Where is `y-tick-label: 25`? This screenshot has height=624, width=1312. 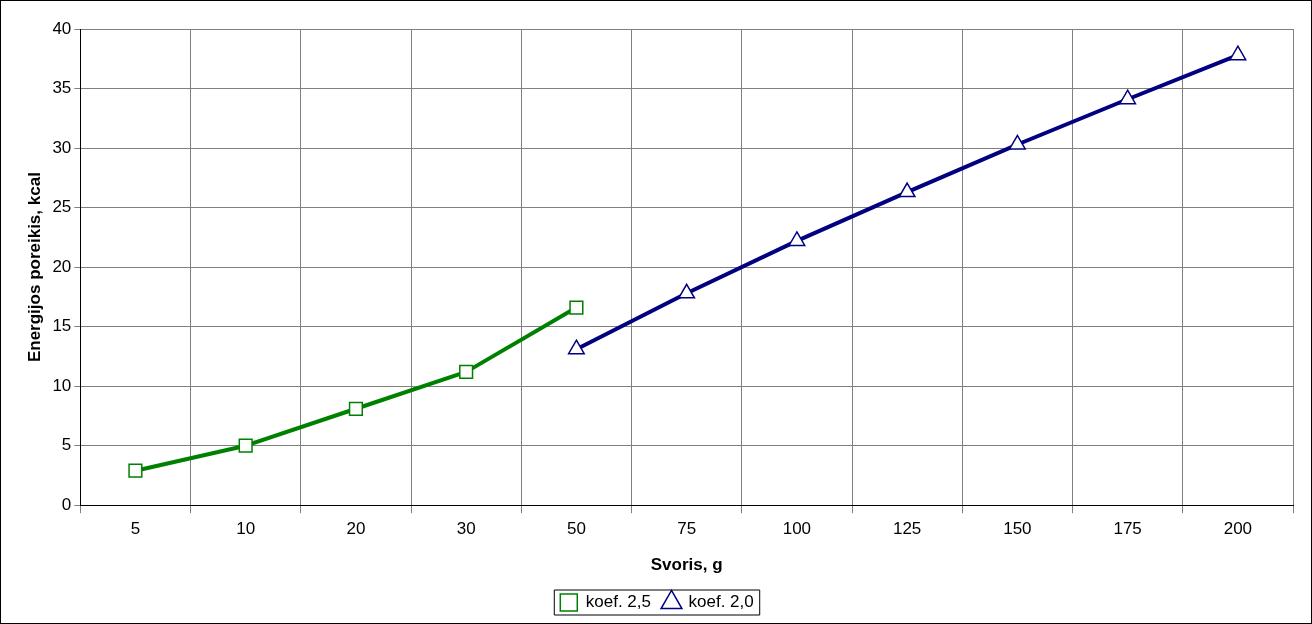
y-tick-label: 25 is located at coordinates (62, 207).